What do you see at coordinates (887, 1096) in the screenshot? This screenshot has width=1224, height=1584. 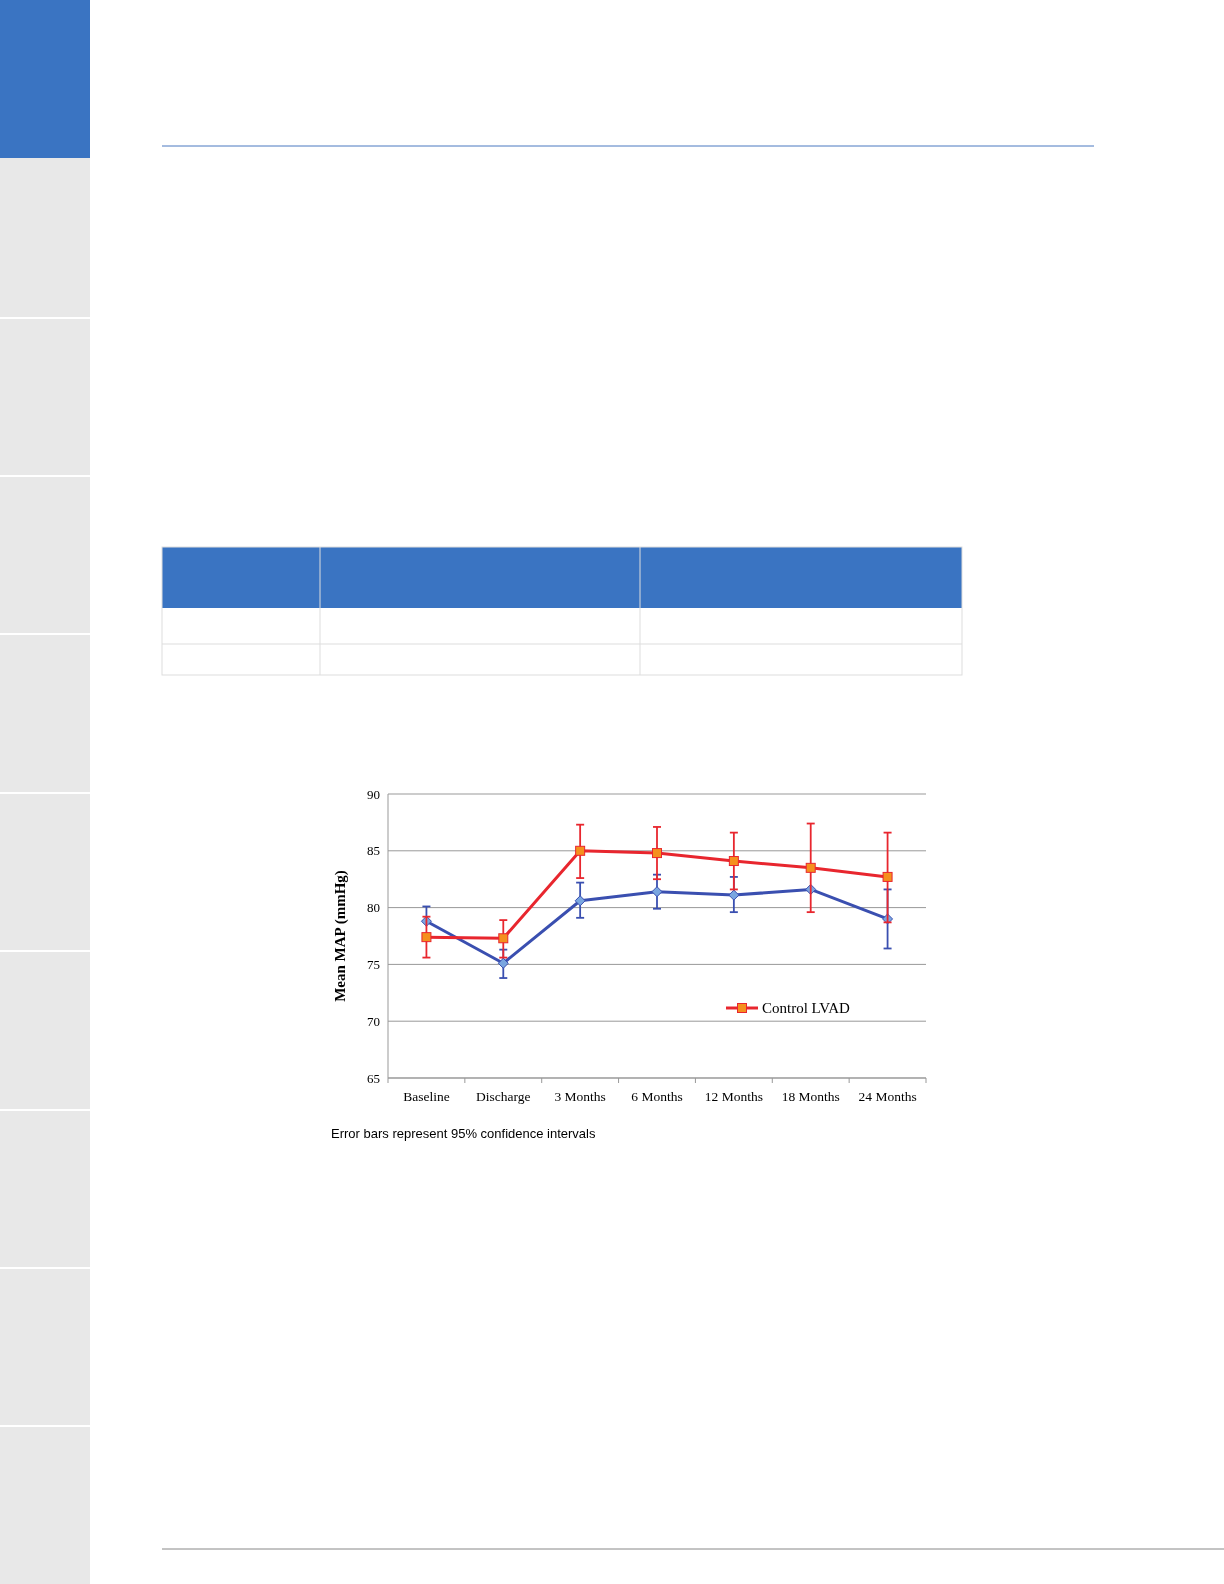 I see `x-tick-label: 24 Months` at bounding box center [887, 1096].